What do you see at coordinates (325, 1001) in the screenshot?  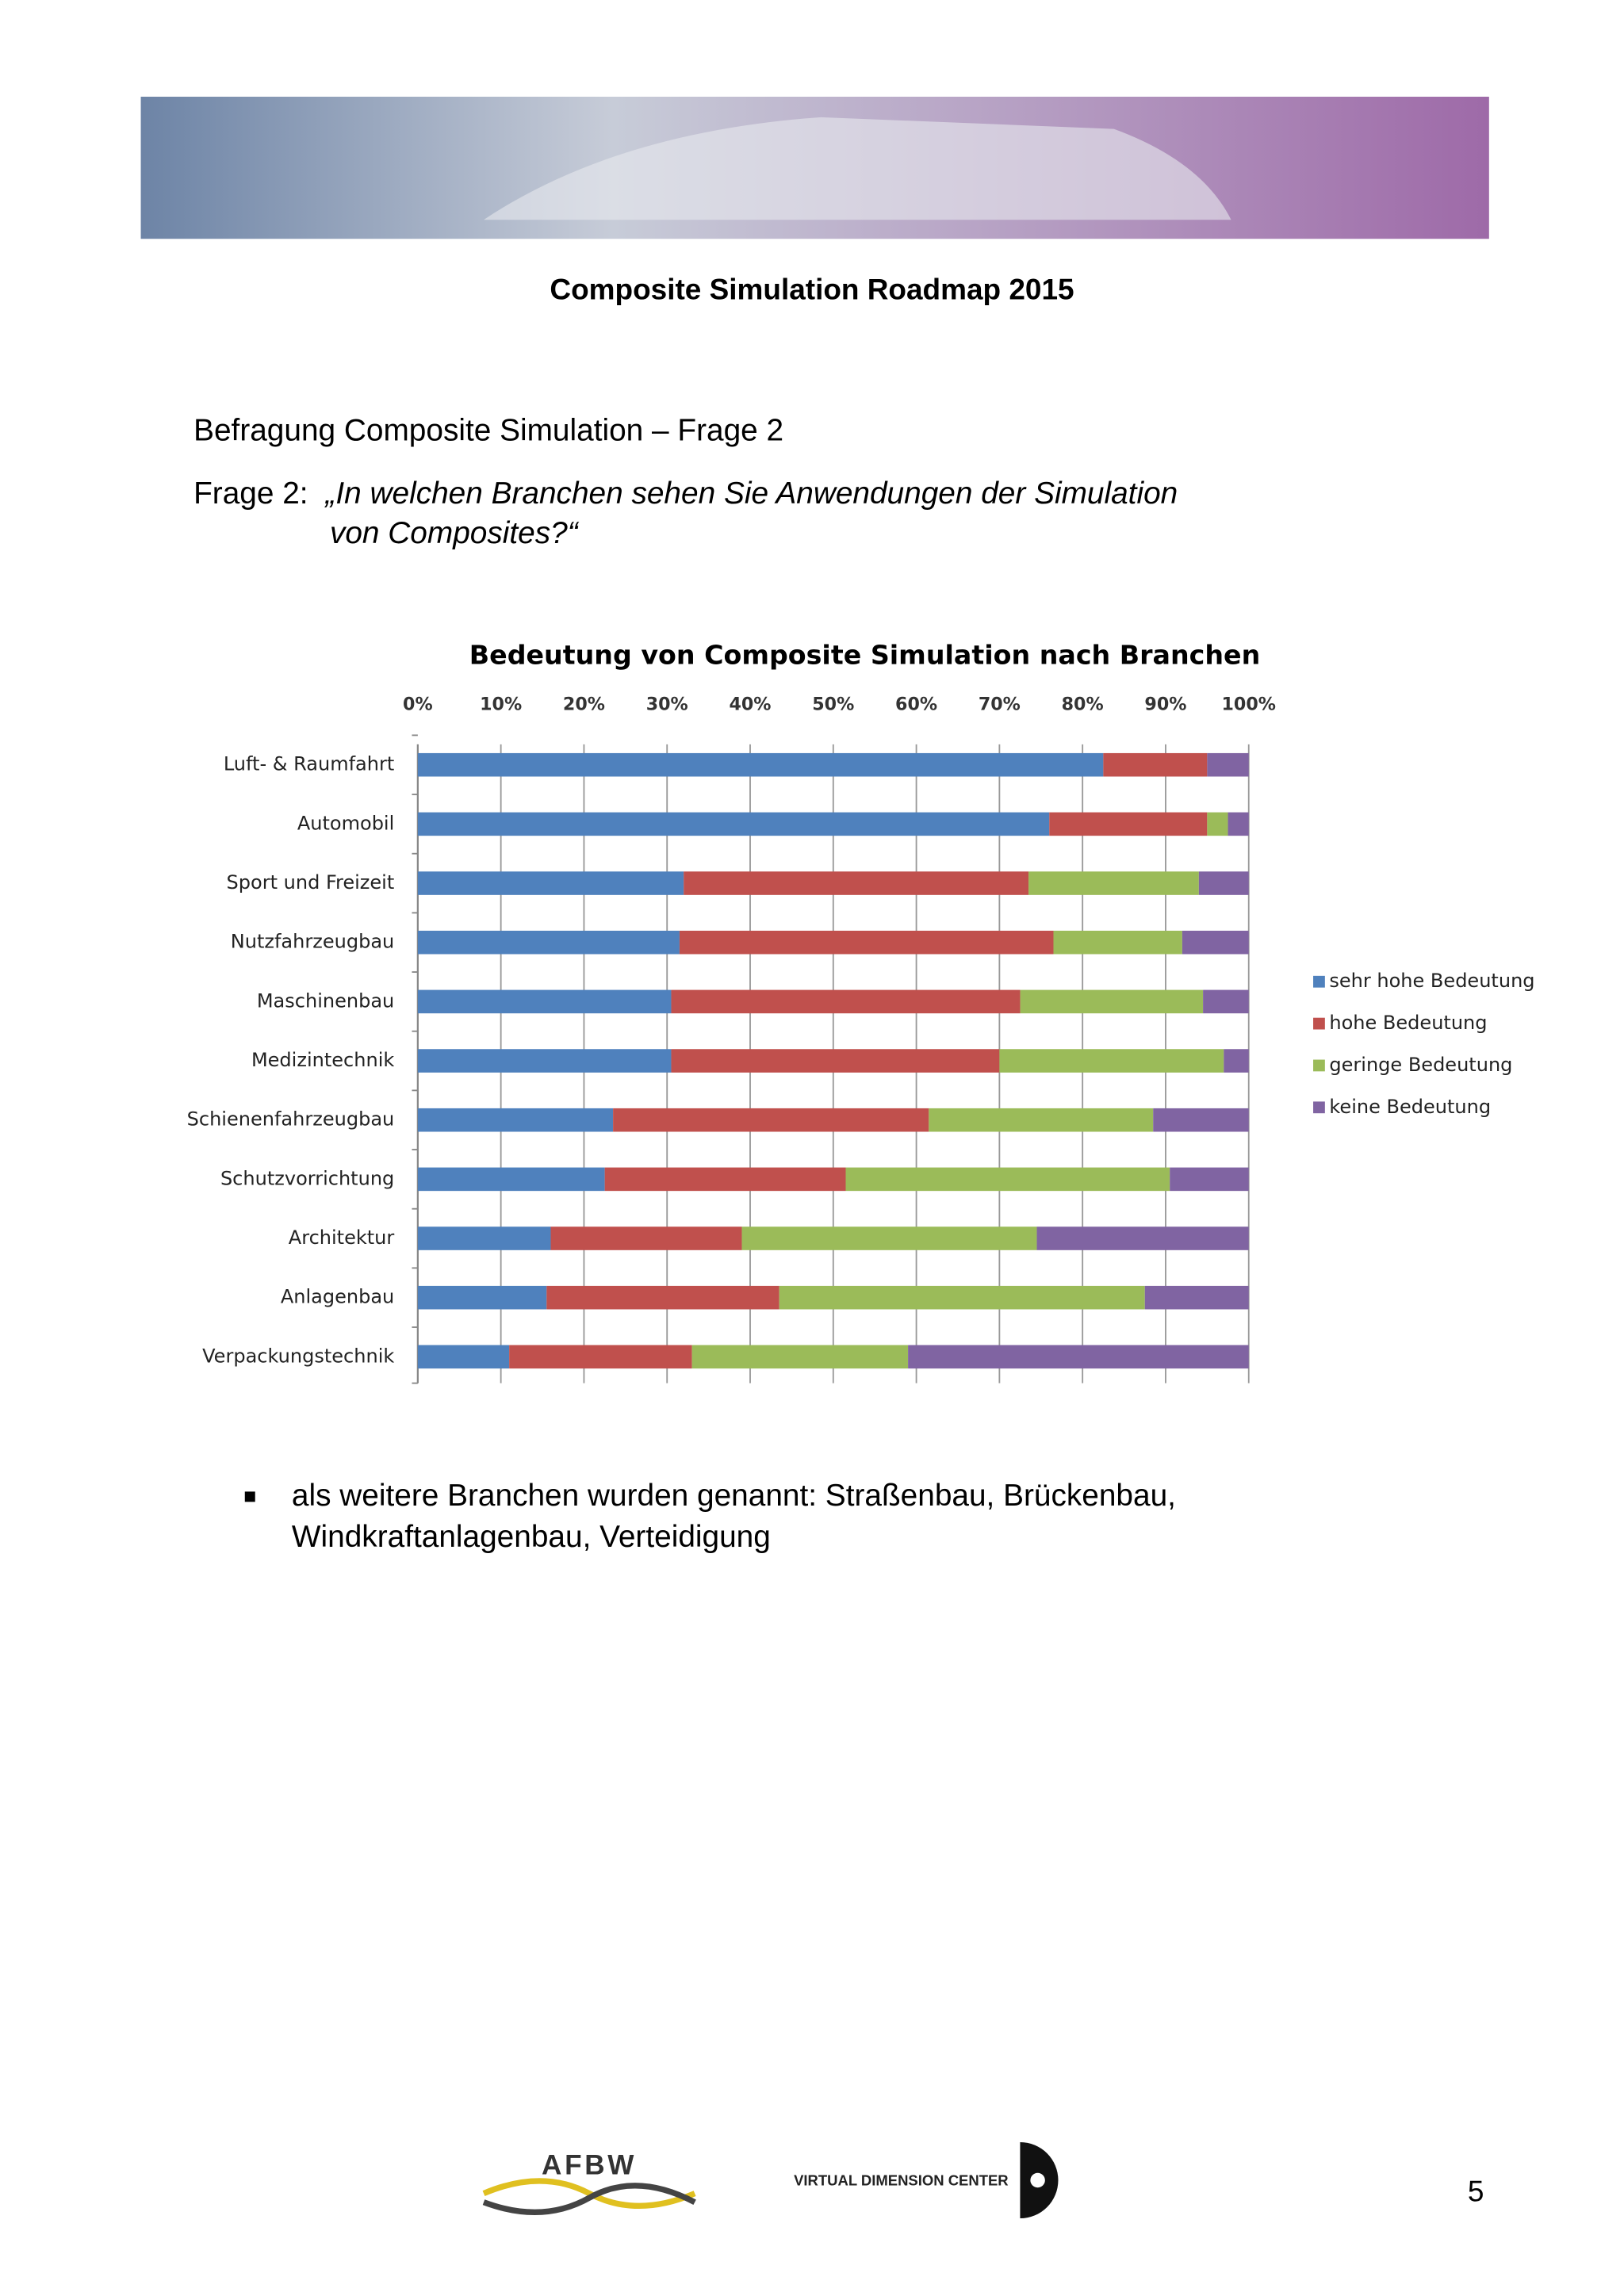 I see `y-tick-label: Maschinenbau` at bounding box center [325, 1001].